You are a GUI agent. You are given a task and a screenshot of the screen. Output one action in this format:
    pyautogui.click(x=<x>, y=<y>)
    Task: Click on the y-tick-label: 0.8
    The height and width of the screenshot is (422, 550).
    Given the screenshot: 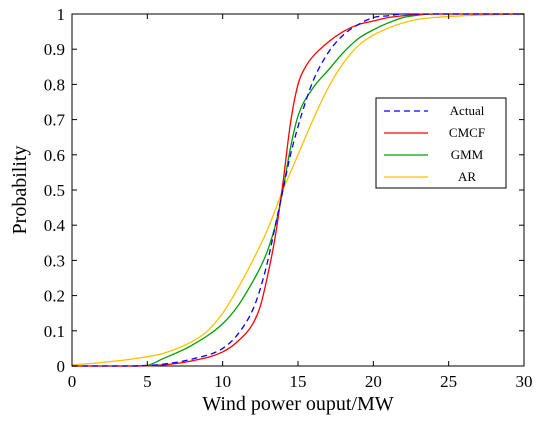 What is the action you would take?
    pyautogui.click(x=54, y=84)
    